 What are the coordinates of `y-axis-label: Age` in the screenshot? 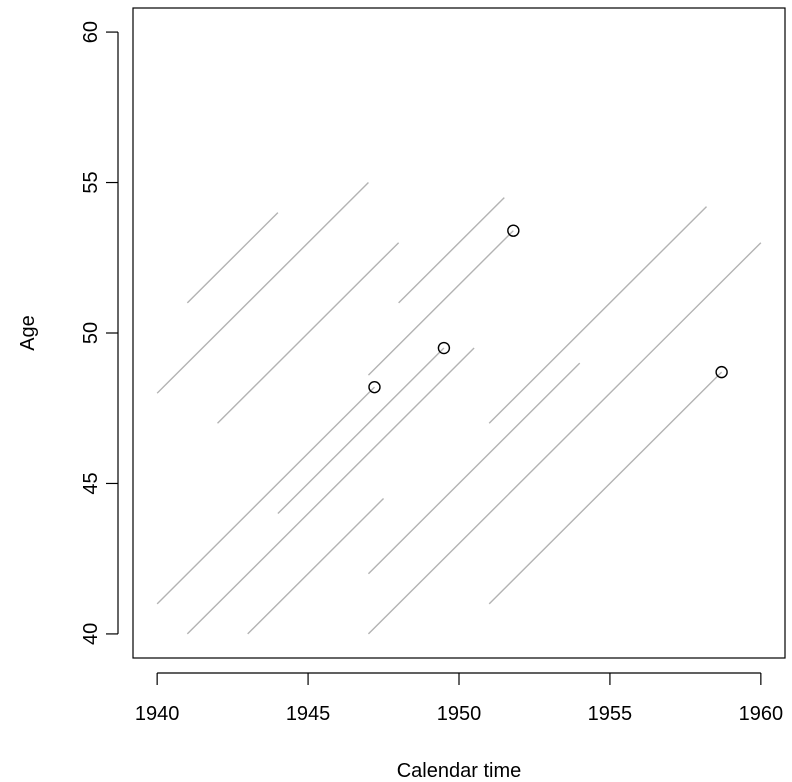 It's located at (28, 333).